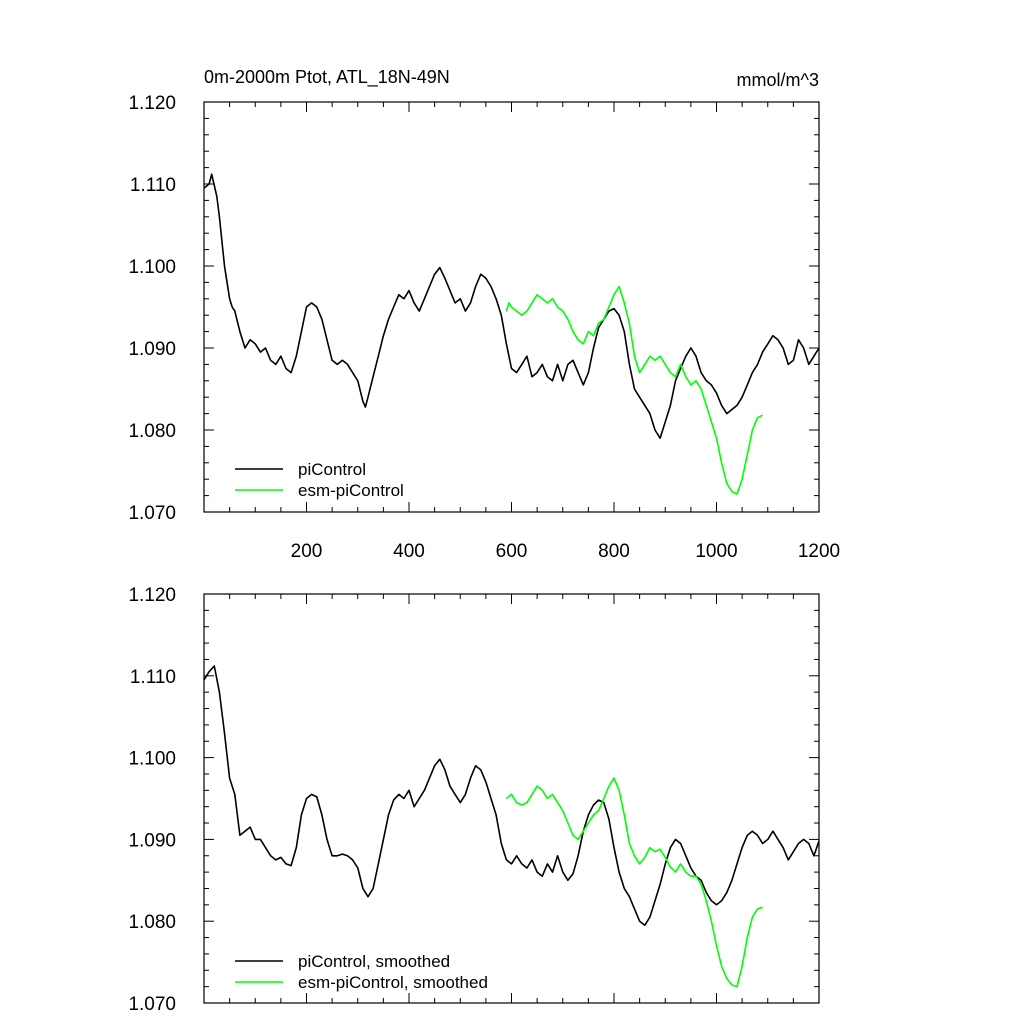  What do you see at coordinates (307, 551) in the screenshot?
I see `x-tick-label: 200` at bounding box center [307, 551].